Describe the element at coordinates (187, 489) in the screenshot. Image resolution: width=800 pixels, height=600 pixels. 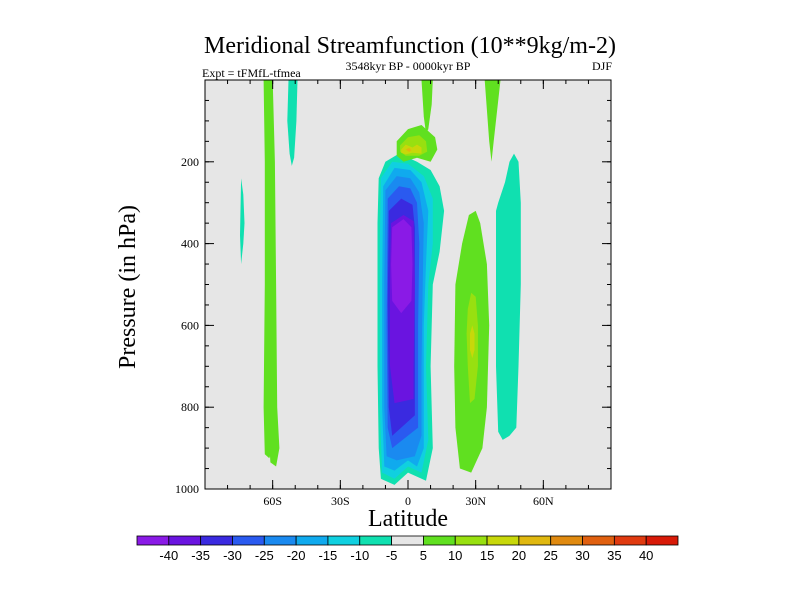
I see `y-tick-label: 1000` at that location.